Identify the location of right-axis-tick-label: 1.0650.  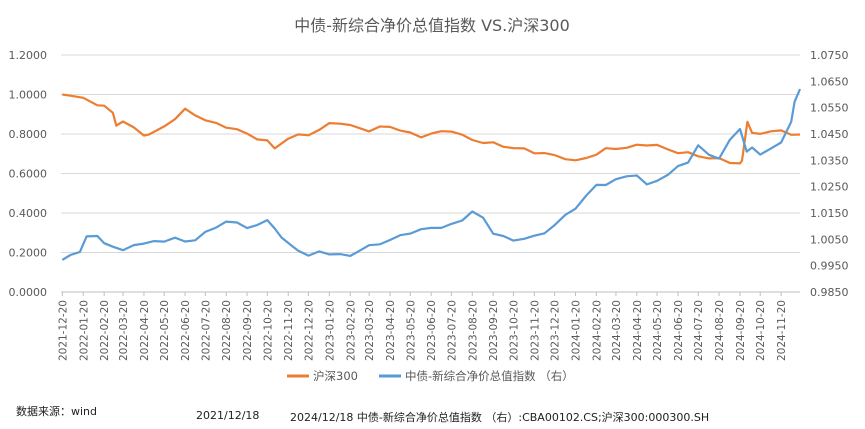
(829, 81).